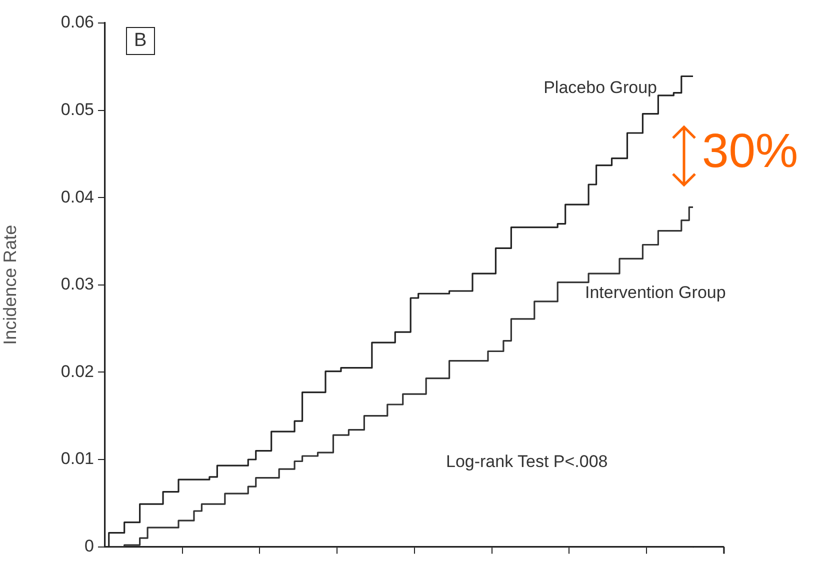  I want to click on y-tick-label: 0.01, so click(77, 458).